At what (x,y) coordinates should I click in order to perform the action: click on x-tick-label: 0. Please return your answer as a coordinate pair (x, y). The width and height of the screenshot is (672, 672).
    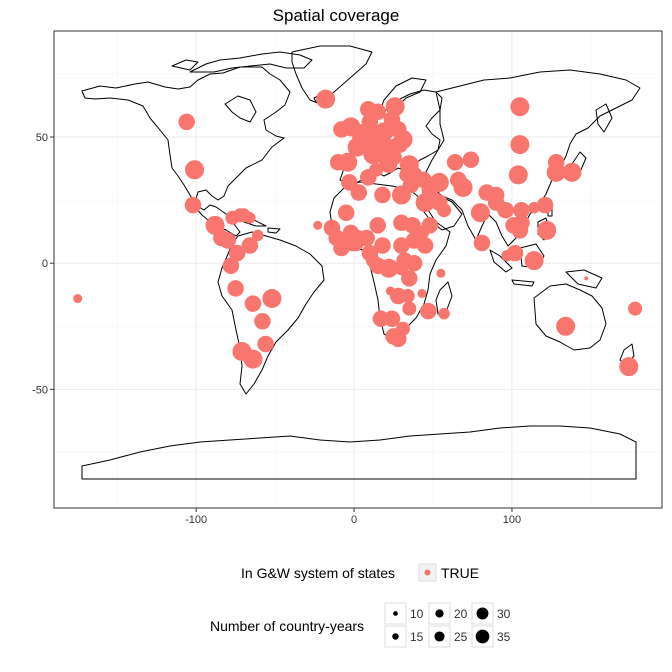
    Looking at the image, I should click on (354, 520).